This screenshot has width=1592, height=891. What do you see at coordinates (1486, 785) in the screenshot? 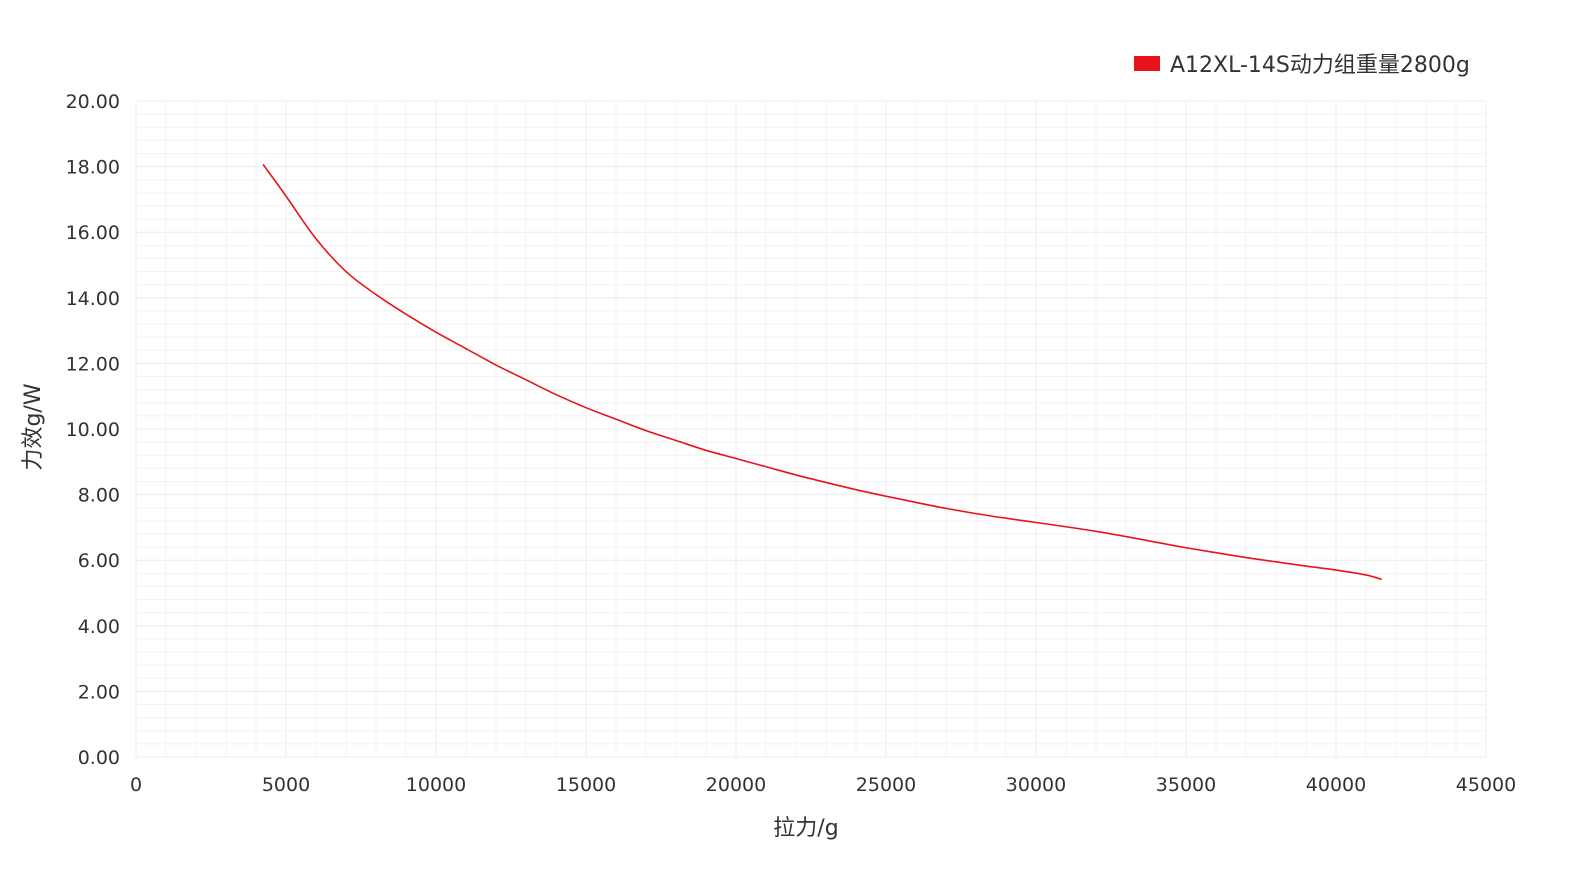
I see `x-tick-label: 45000` at bounding box center [1486, 785].